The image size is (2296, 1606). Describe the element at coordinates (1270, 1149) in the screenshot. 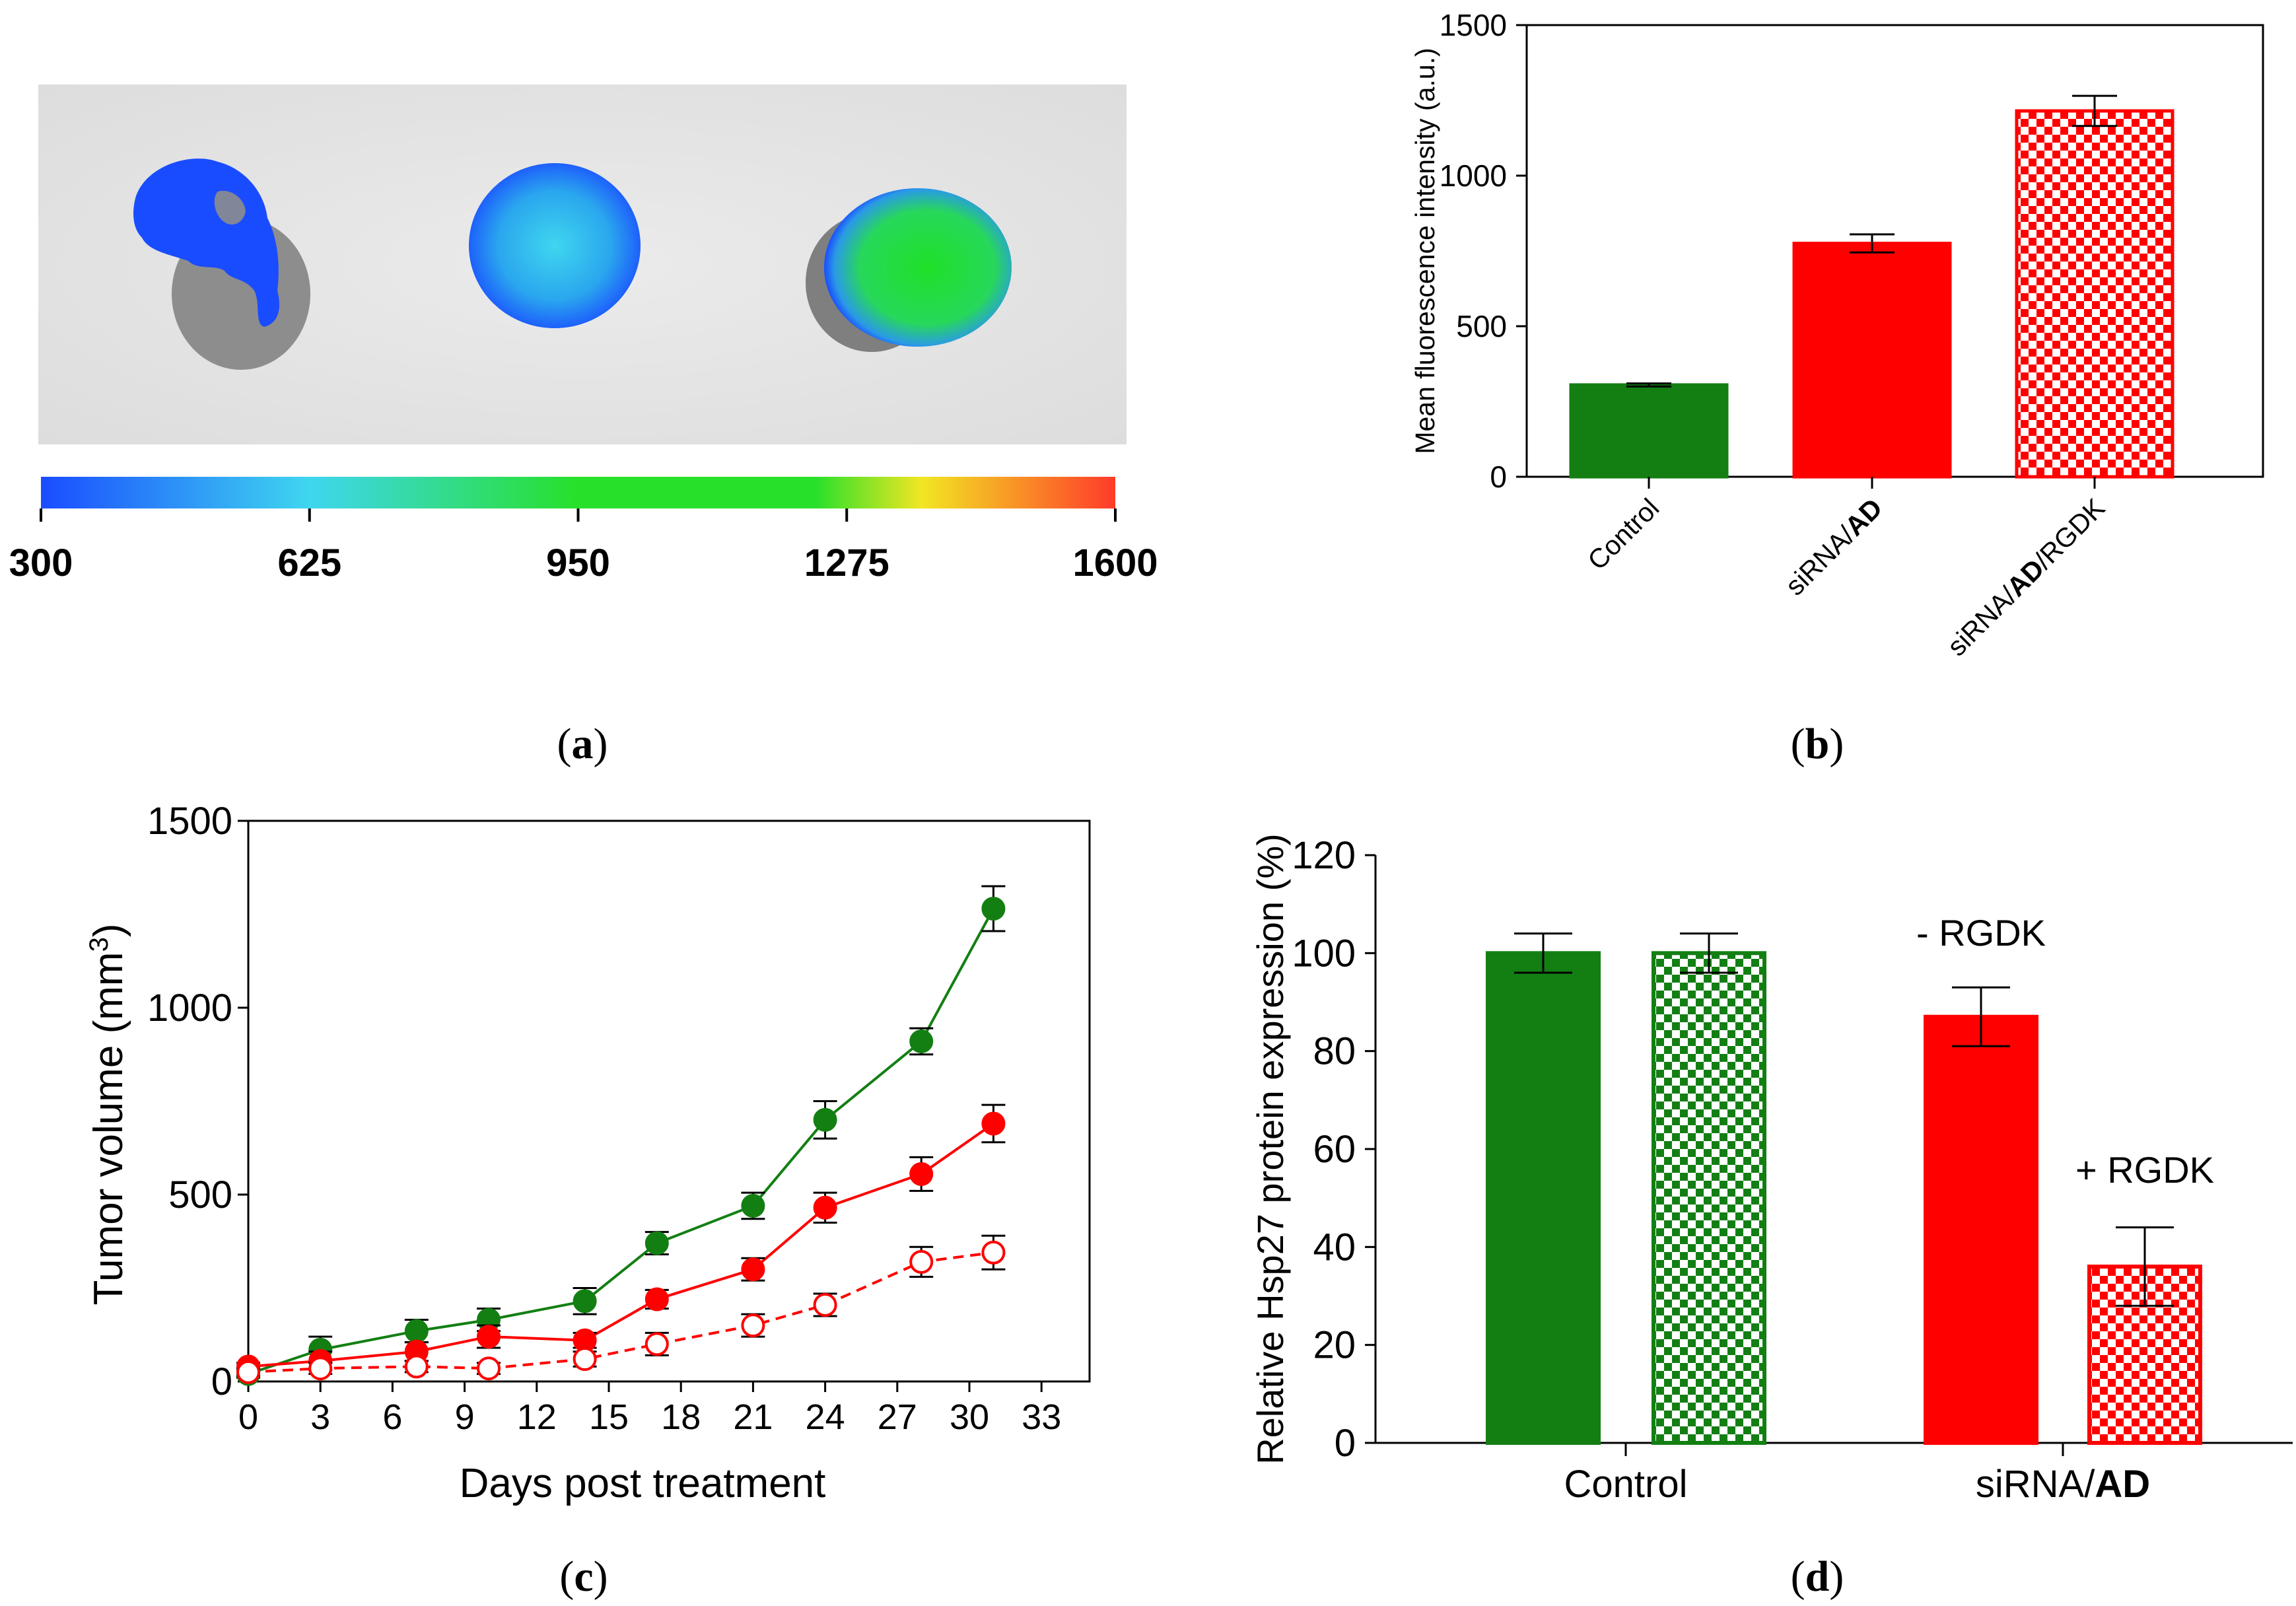

I see `panel-d-y-axis-label: Relative Hsp27 protein expression (%)` at that location.